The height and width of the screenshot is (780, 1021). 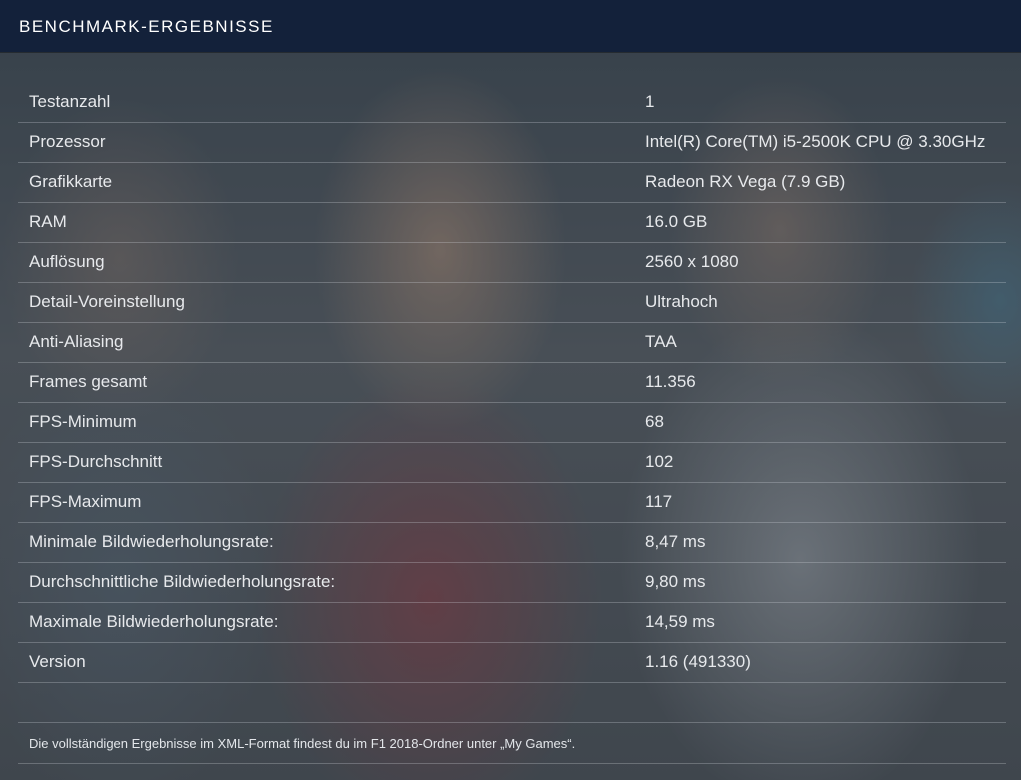 What do you see at coordinates (661, 341) in the screenshot?
I see `result-value: TAA` at bounding box center [661, 341].